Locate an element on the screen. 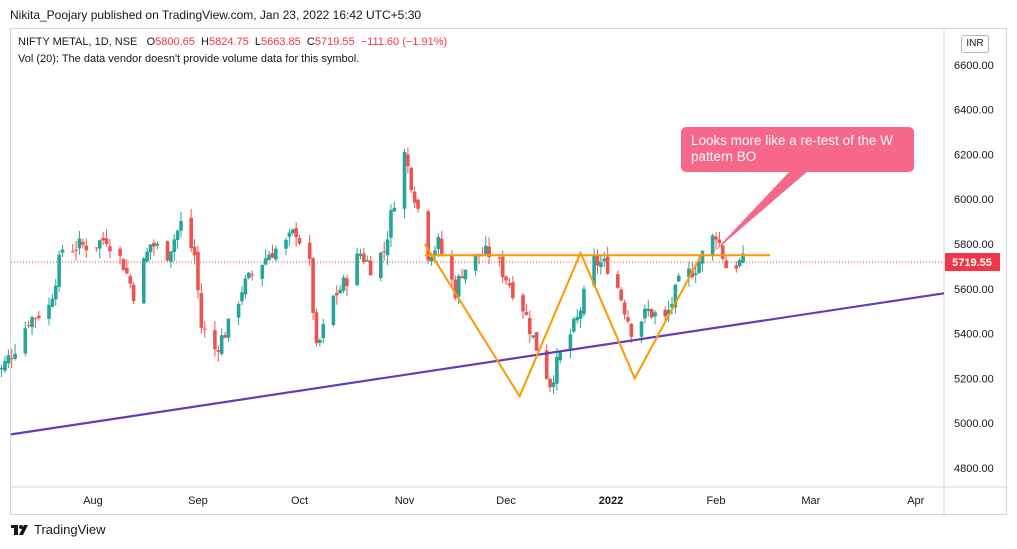  y-tick-label: 5000.00 is located at coordinates (974, 424).